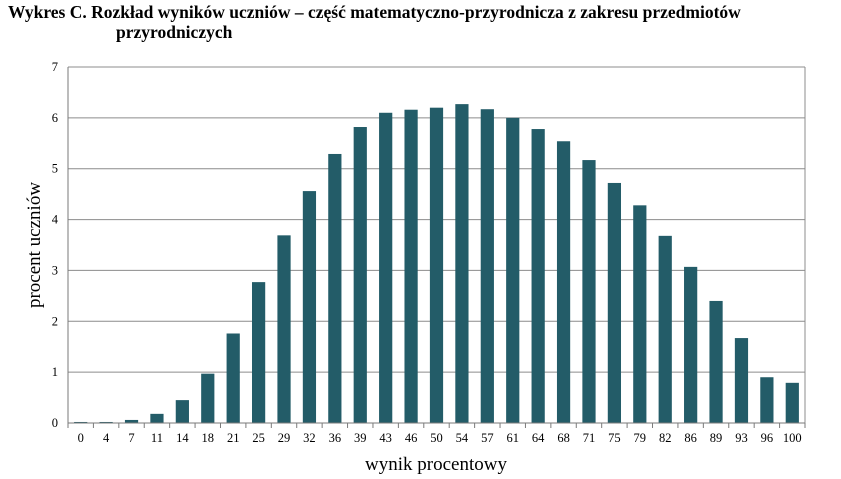 The width and height of the screenshot is (841, 479). What do you see at coordinates (462, 438) in the screenshot?
I see `x-tick-label: 54` at bounding box center [462, 438].